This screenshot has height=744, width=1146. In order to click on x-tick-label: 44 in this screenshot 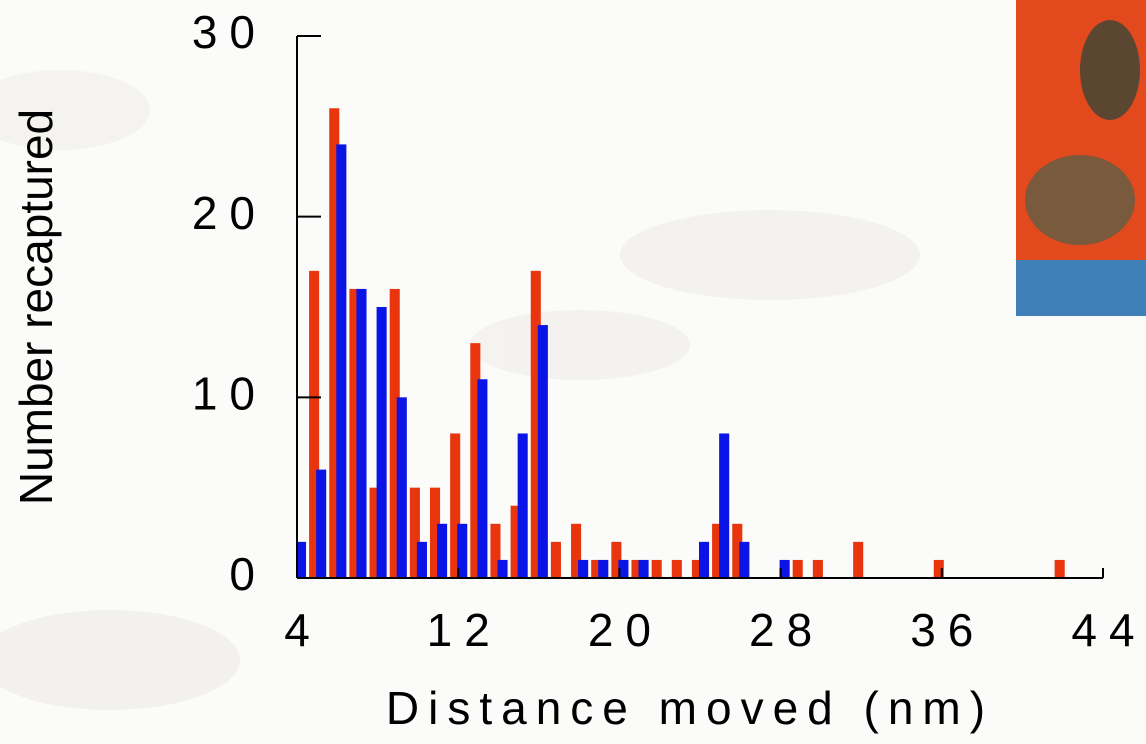, I will do `click(1108, 630)`.